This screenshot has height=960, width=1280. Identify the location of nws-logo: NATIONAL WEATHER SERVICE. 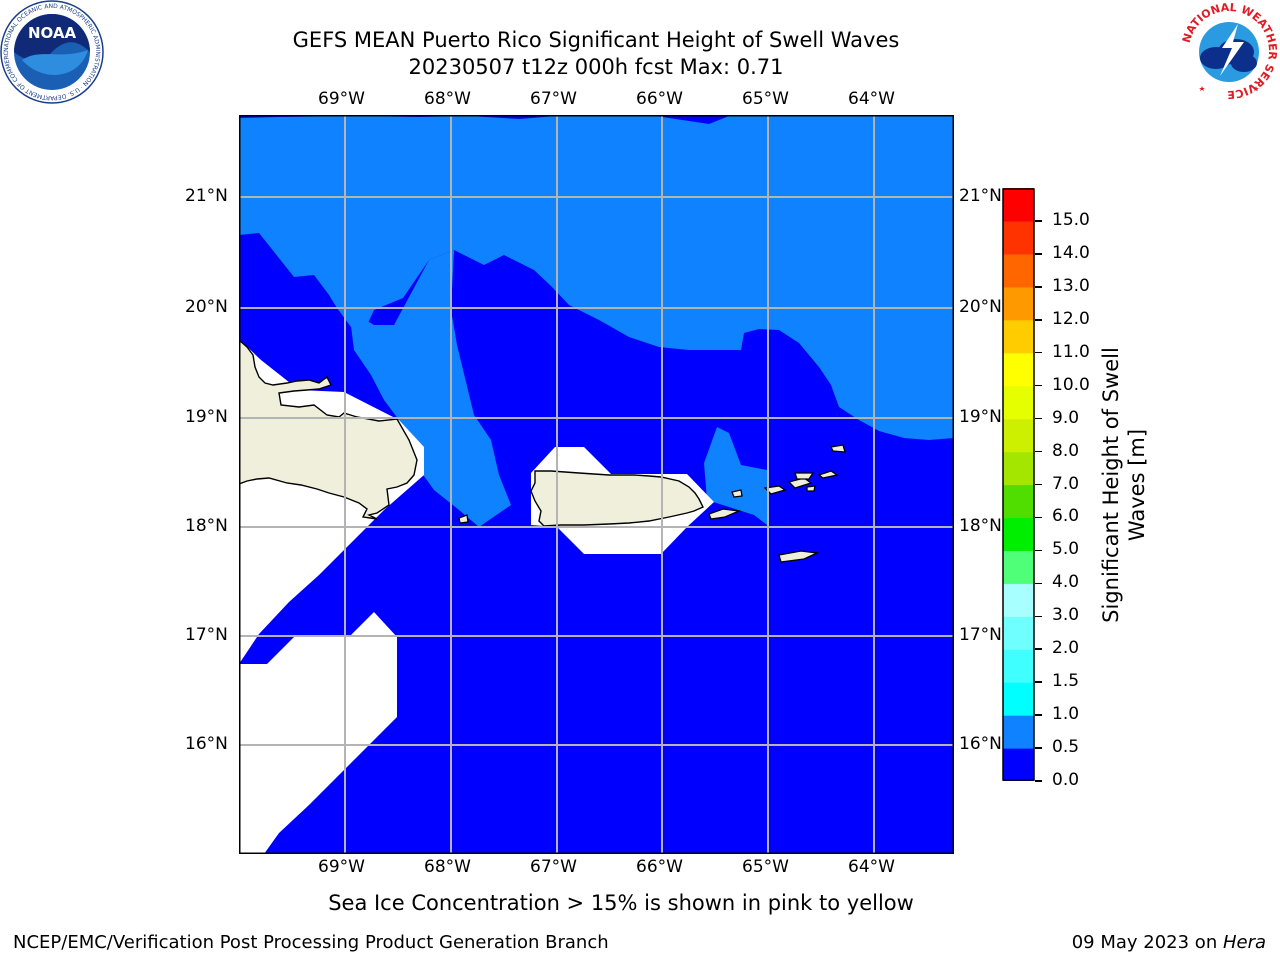
(1229, 51).